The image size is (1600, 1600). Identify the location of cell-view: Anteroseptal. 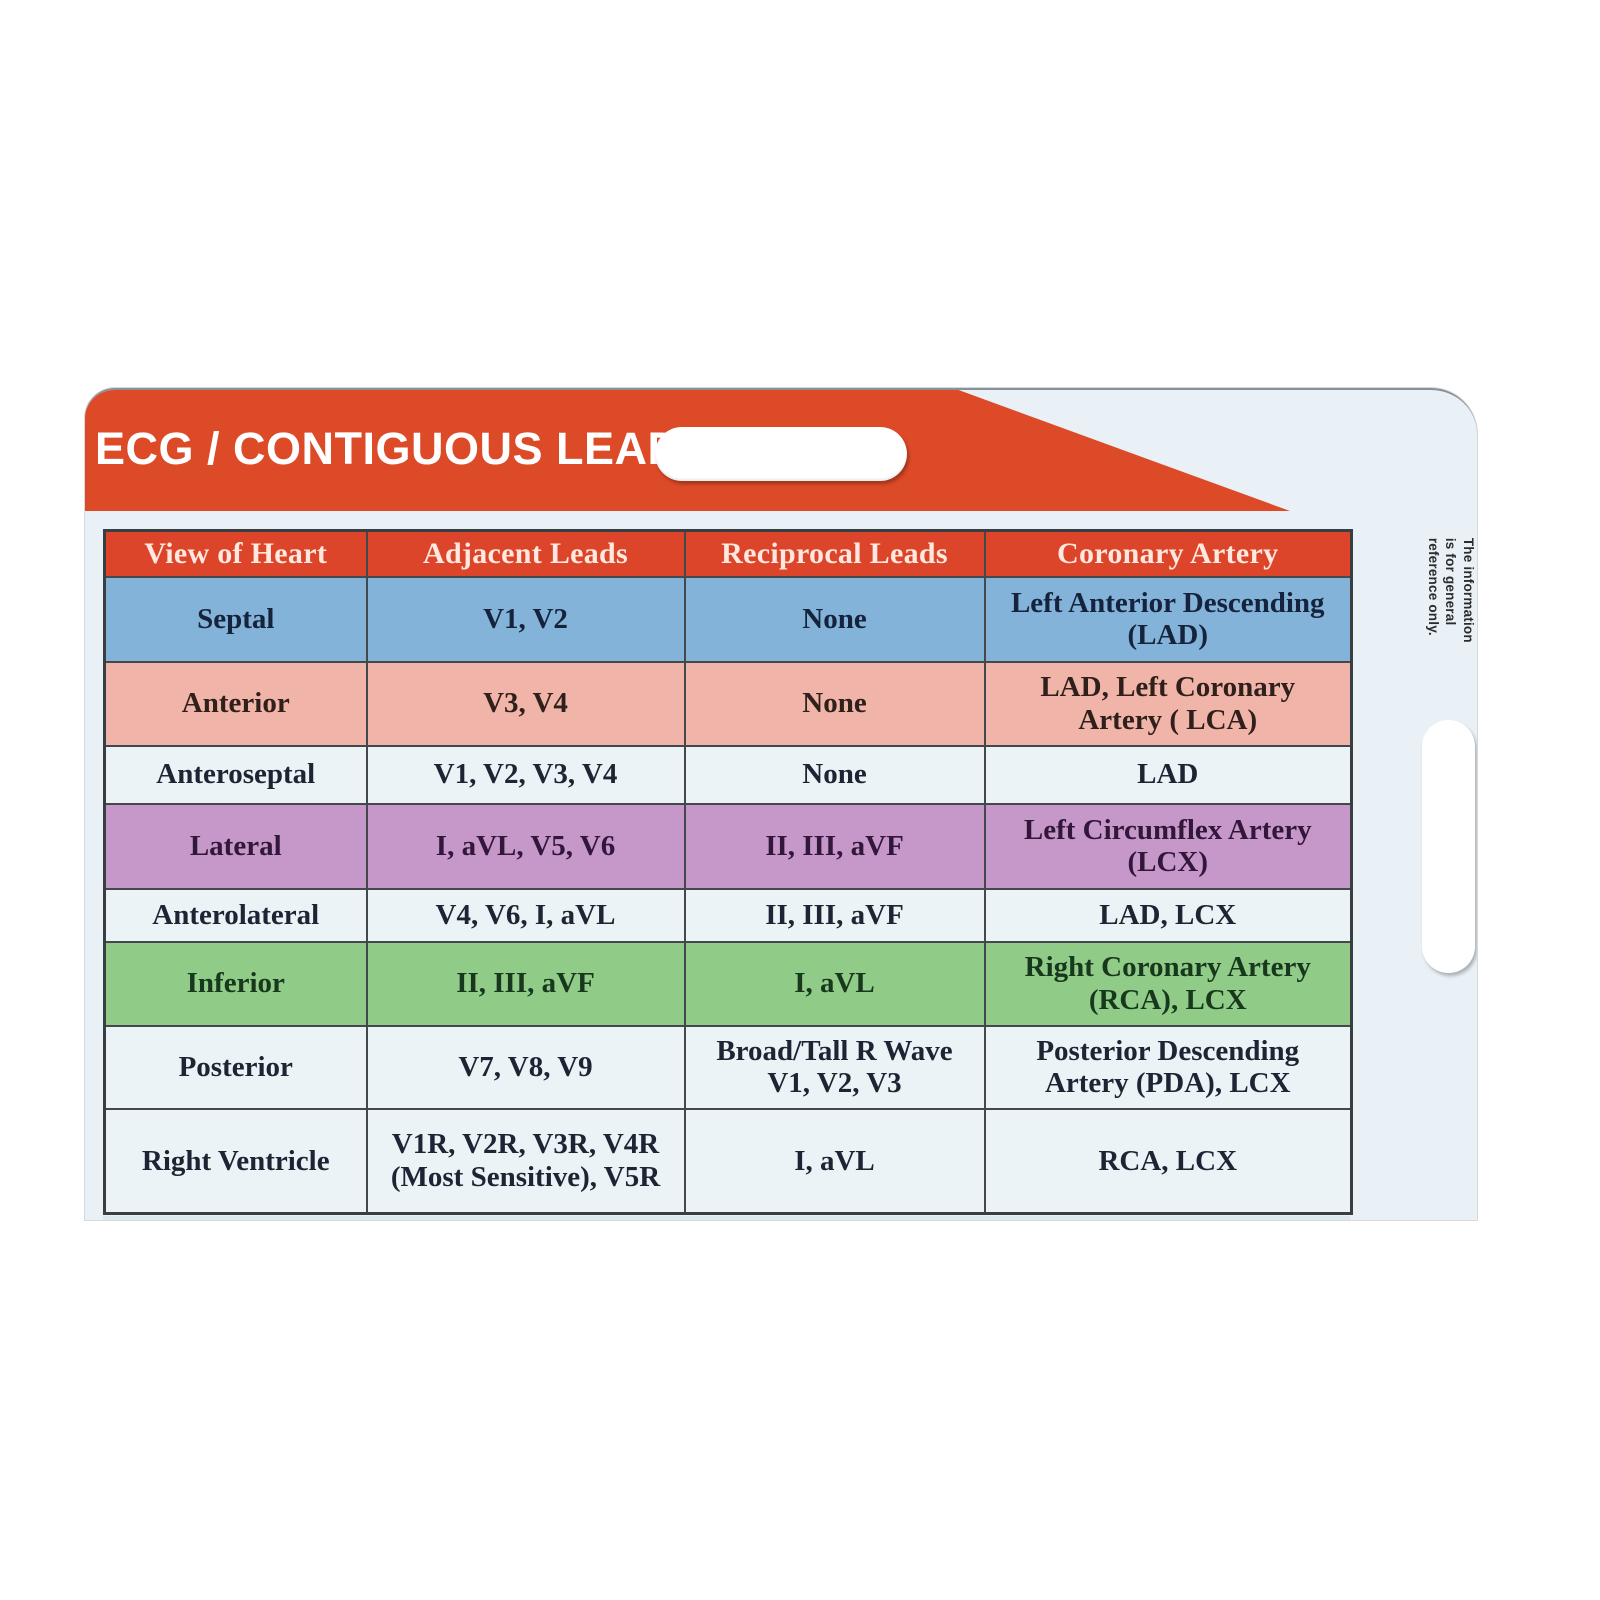
(235, 774).